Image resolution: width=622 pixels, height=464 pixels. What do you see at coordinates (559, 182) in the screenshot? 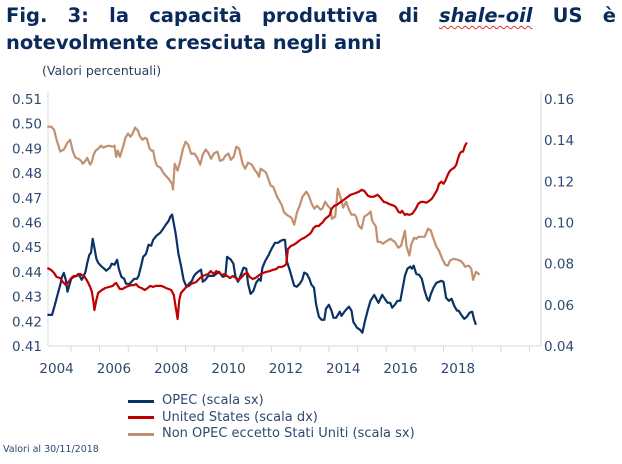
I see `right-y-tick-label: 0.12` at bounding box center [559, 182].